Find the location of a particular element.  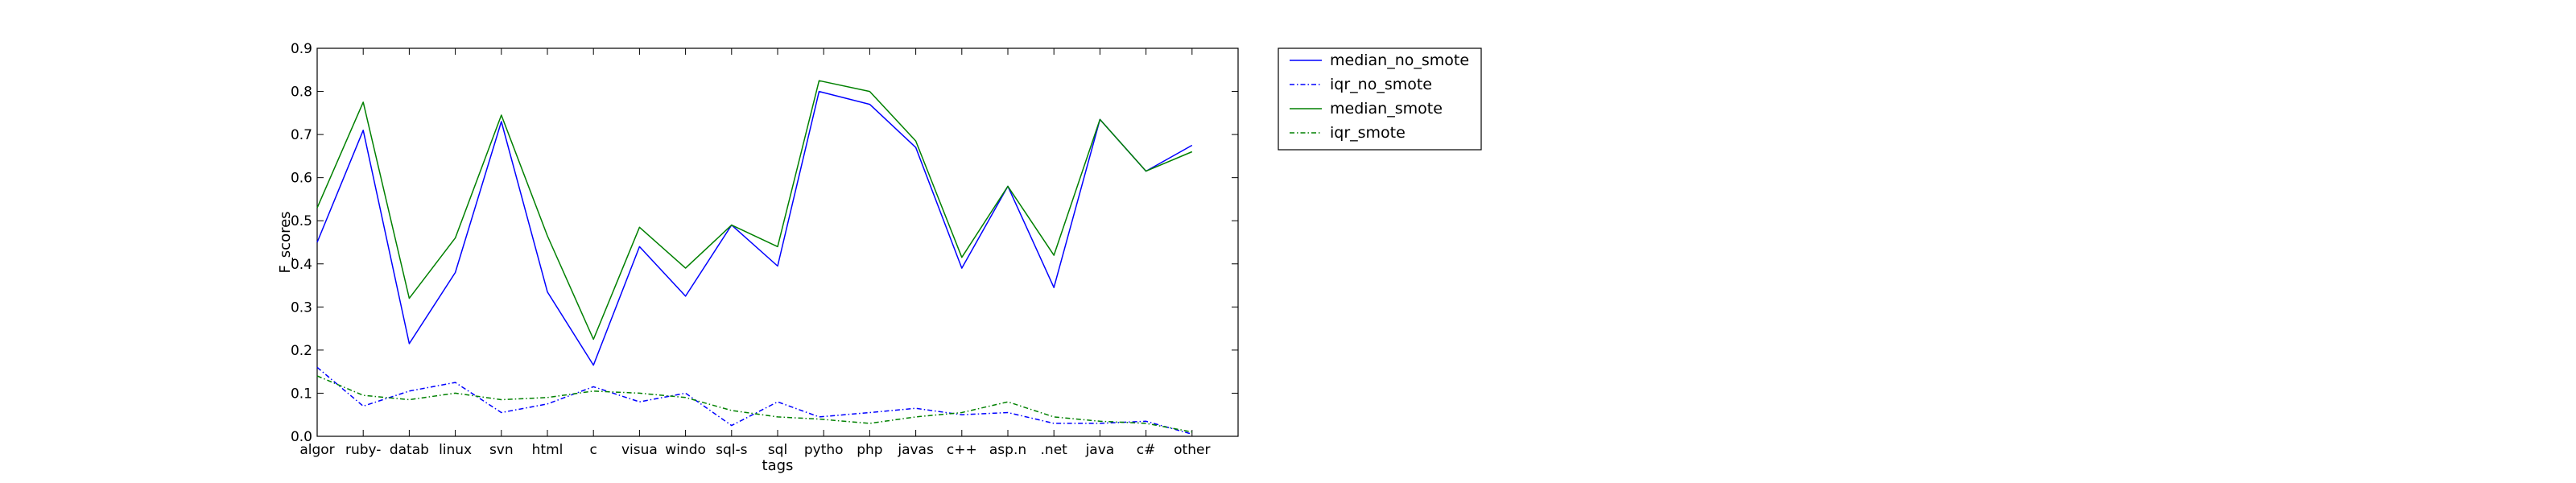

legend-label: iqr_smote is located at coordinates (1368, 133).